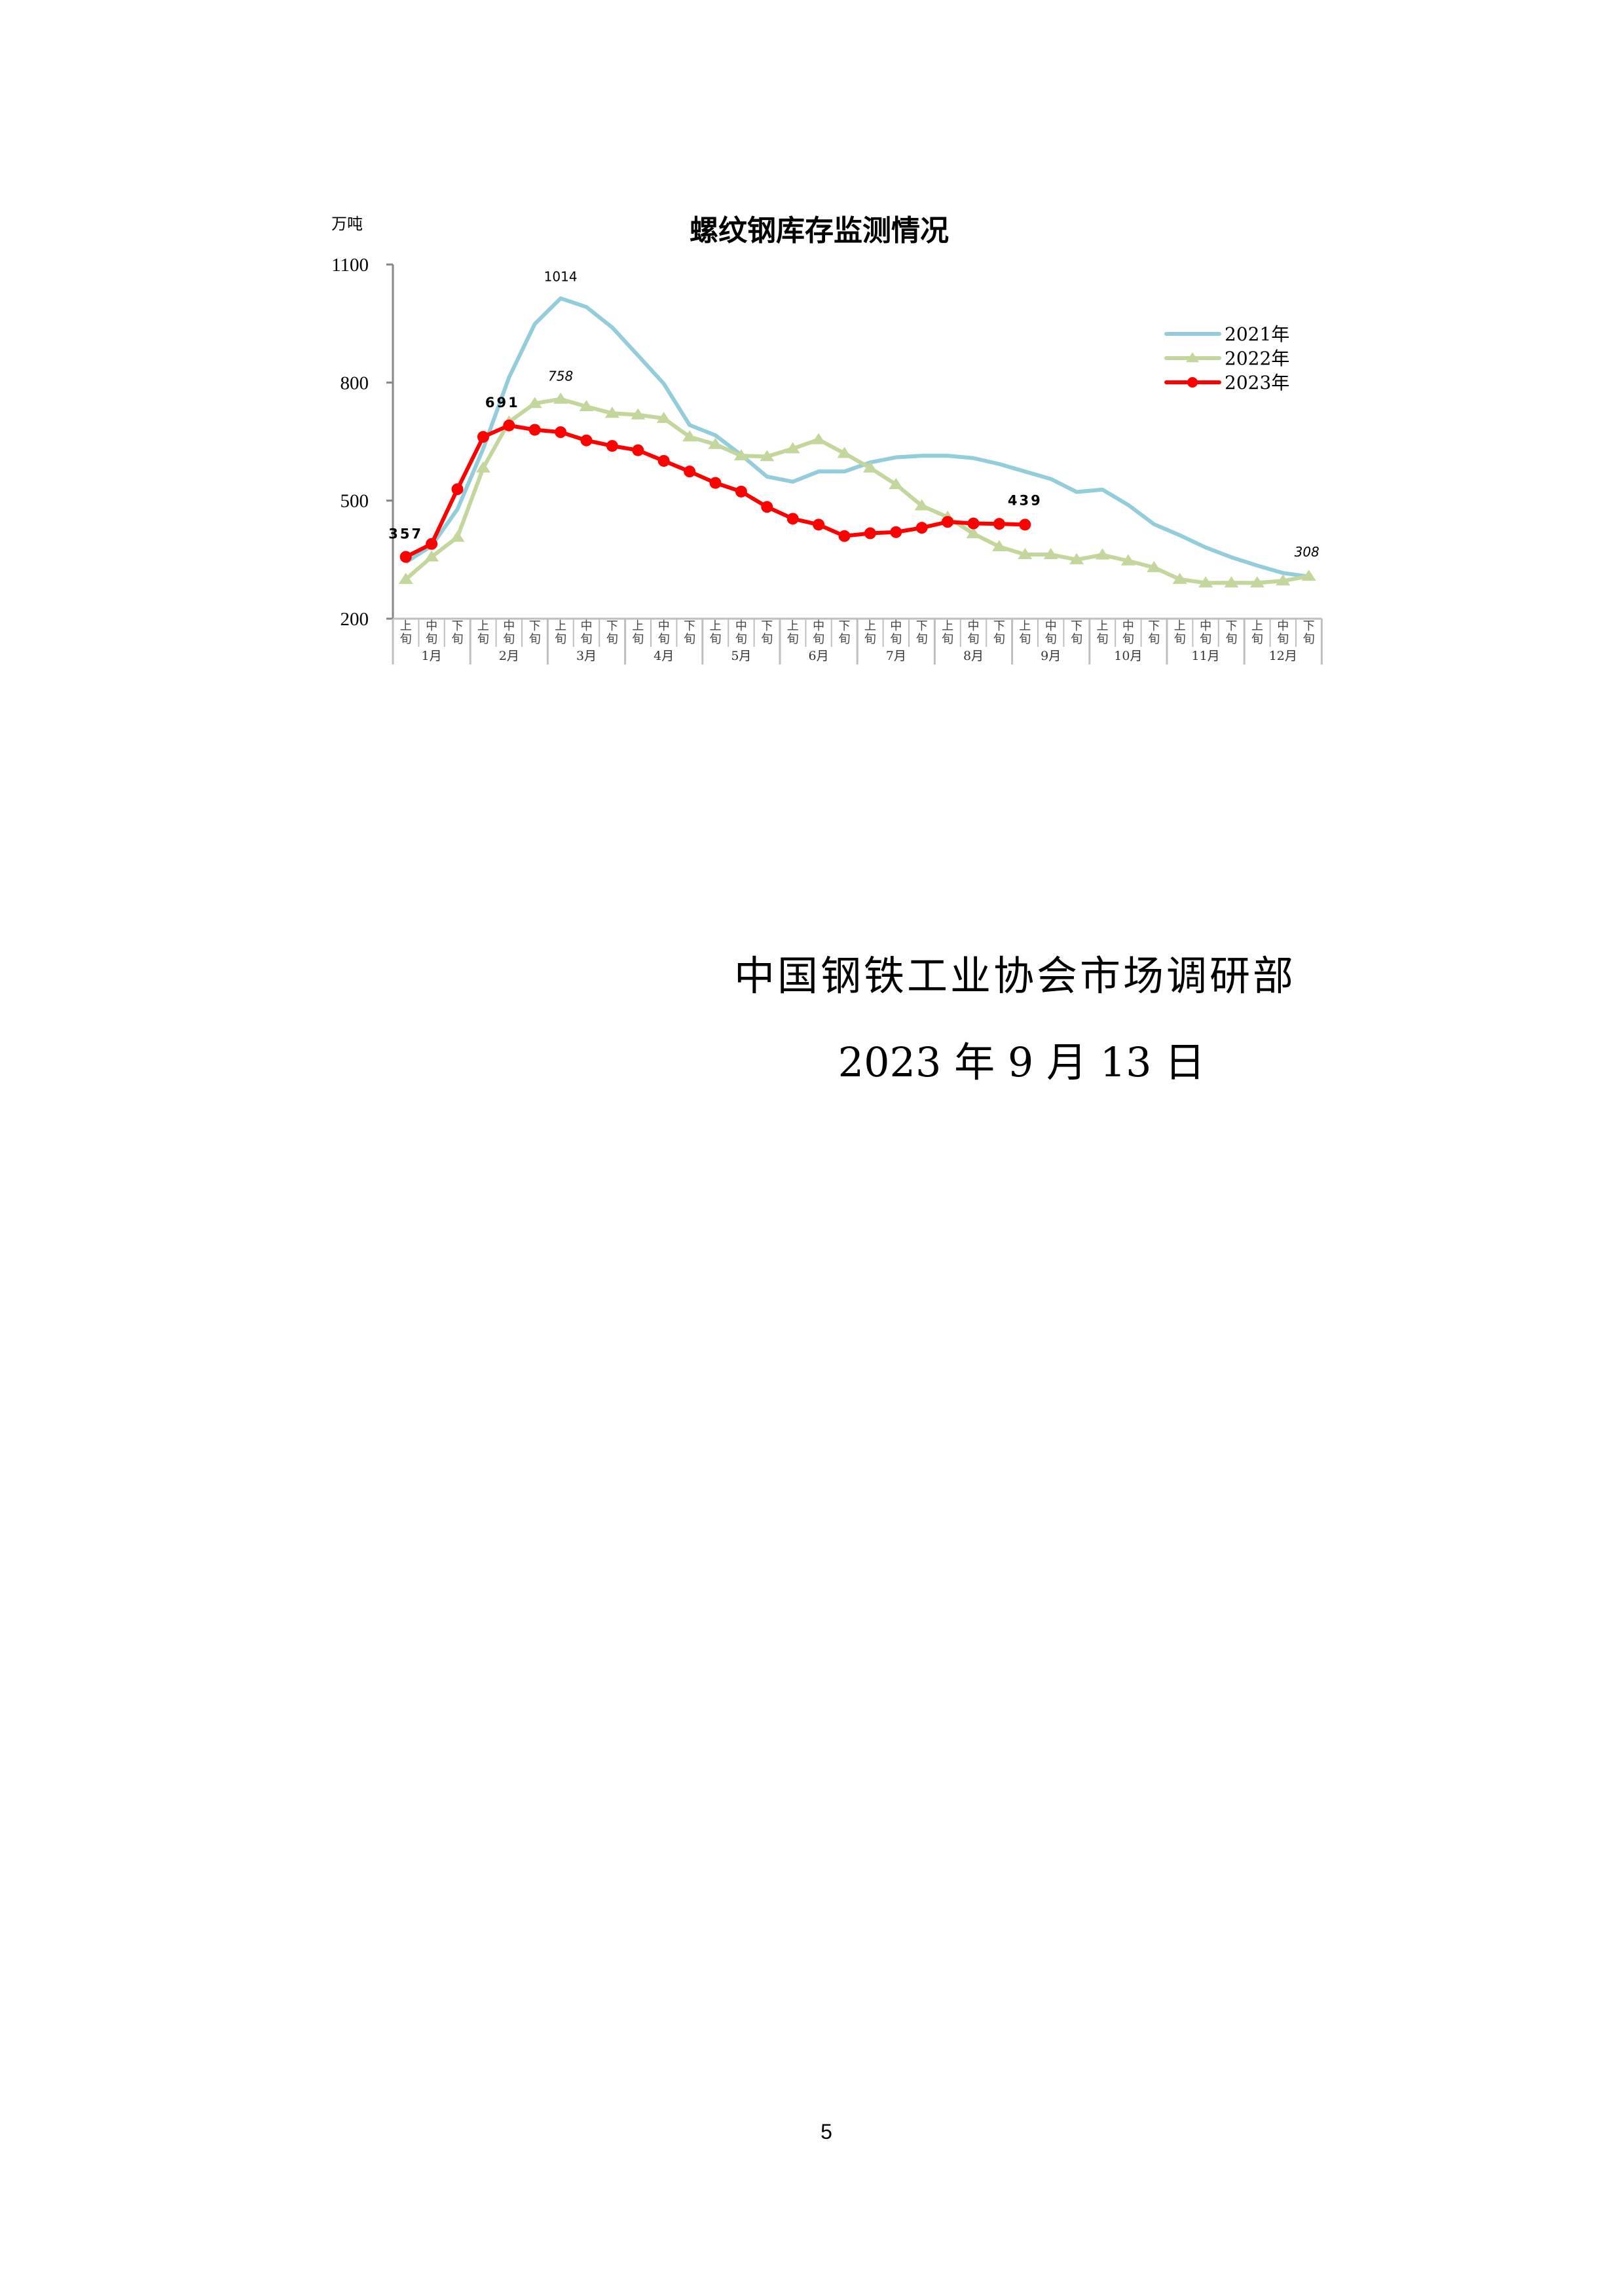  Describe the element at coordinates (826, 2131) in the screenshot. I see `page-number: 5` at that location.